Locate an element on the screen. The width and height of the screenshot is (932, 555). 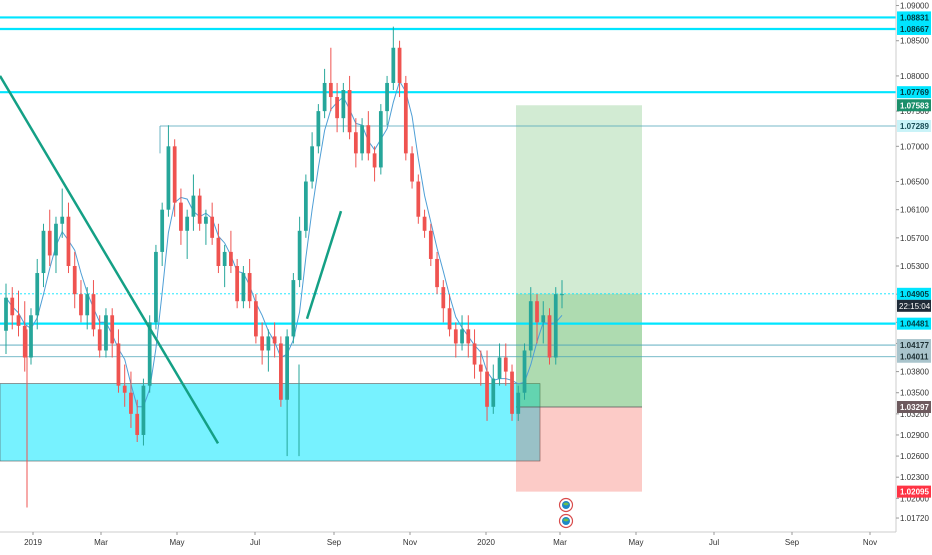
time-axis: 2019 Mar May Jul Sep Nov 2020 Mar May Jul Sep Nov is located at coordinates (448, 539).